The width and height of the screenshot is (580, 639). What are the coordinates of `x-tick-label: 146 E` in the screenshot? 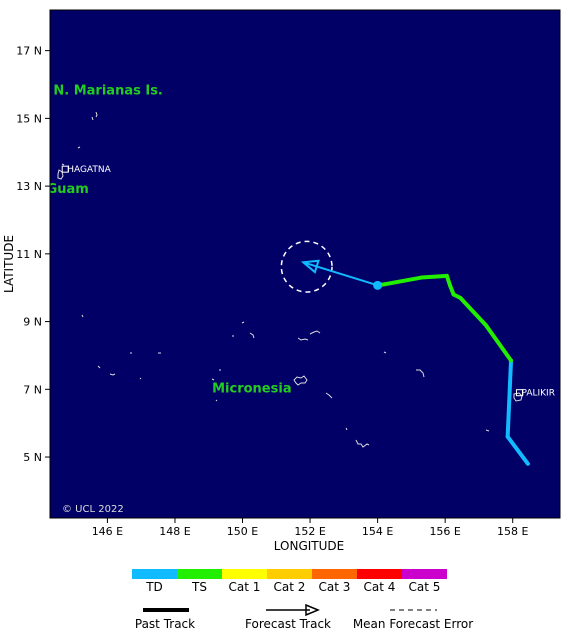 It's located at (107, 531).